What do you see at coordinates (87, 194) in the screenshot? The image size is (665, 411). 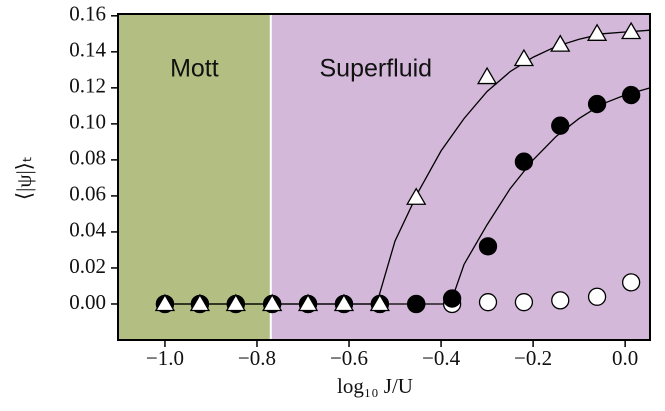 I see `y-tick-label: 0.06` at bounding box center [87, 194].